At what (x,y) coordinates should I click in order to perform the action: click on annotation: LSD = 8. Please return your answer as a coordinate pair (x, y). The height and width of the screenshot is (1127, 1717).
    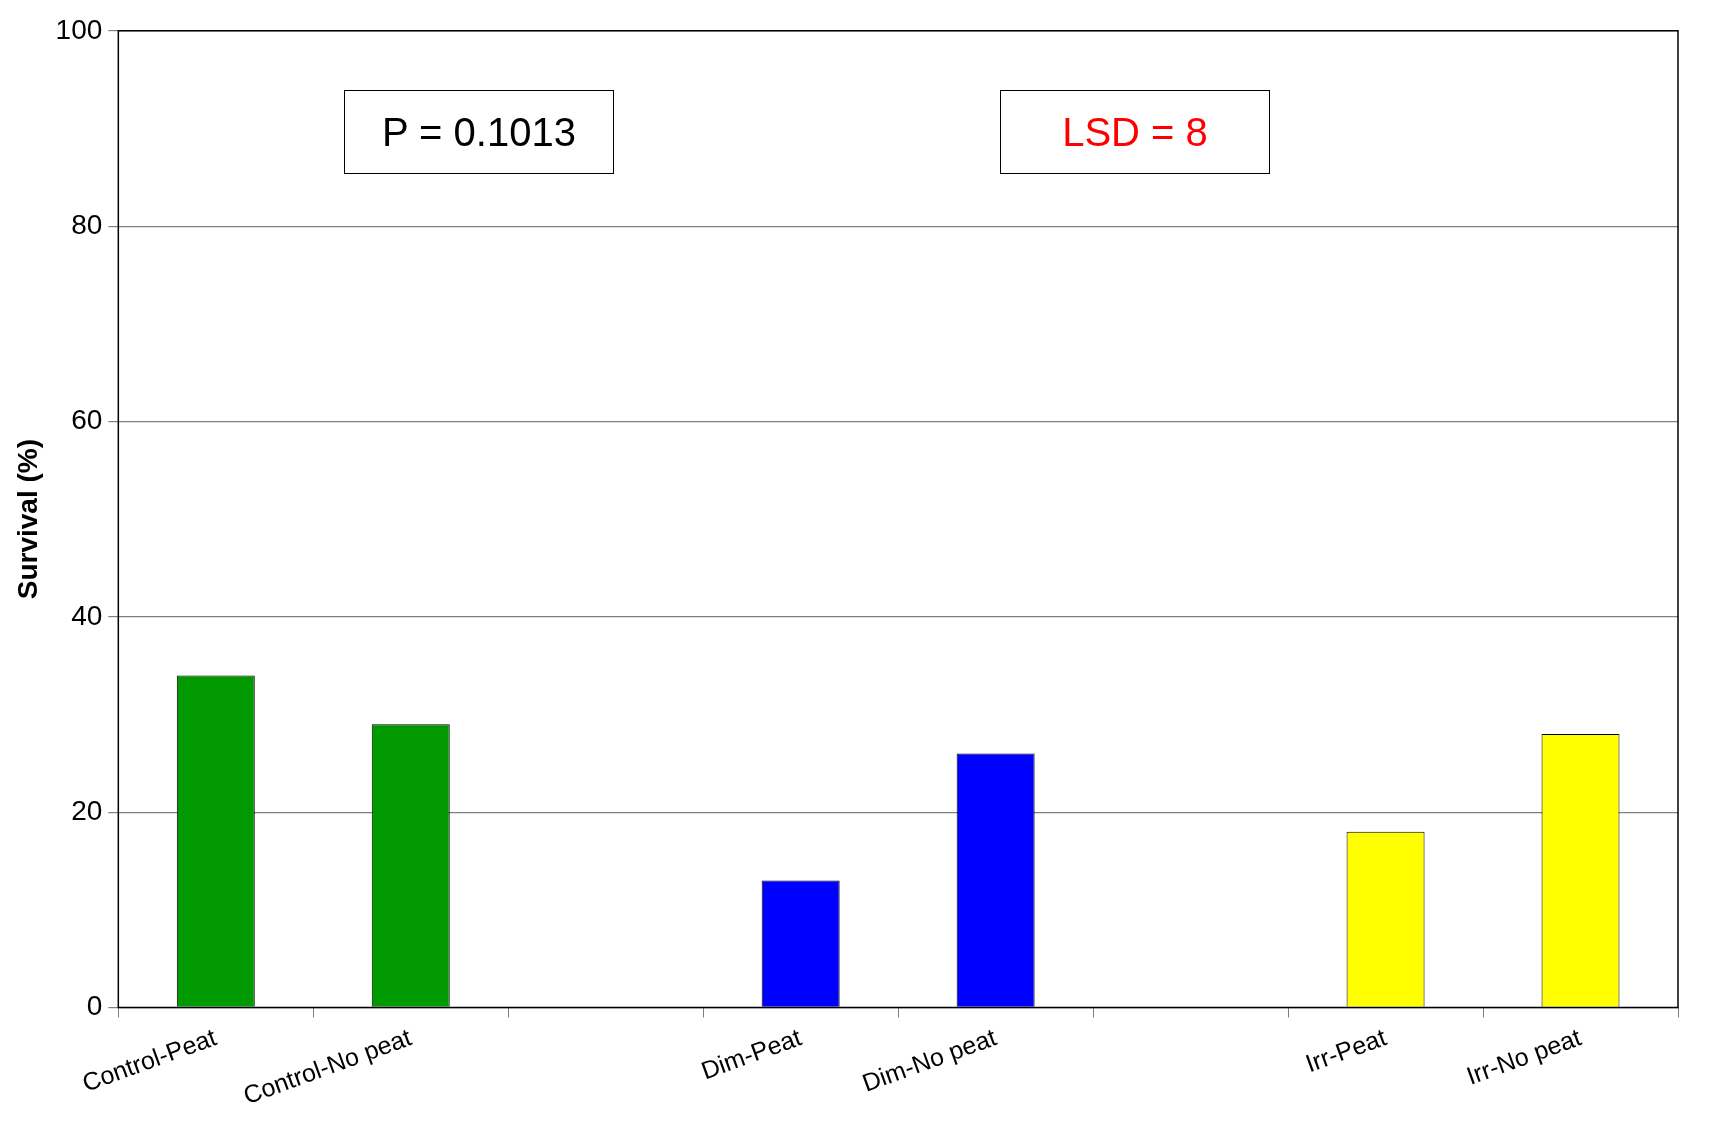
    Looking at the image, I should click on (1135, 132).